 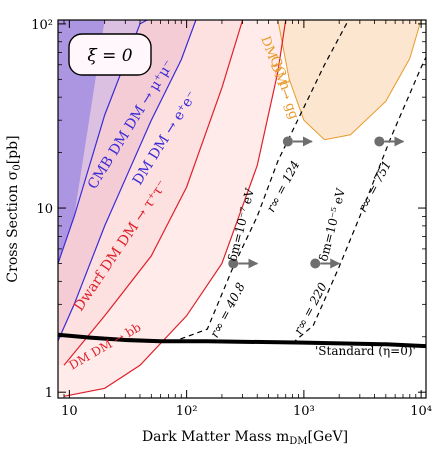 I want to click on legend-box: ξ = 0, so click(x=110, y=54).